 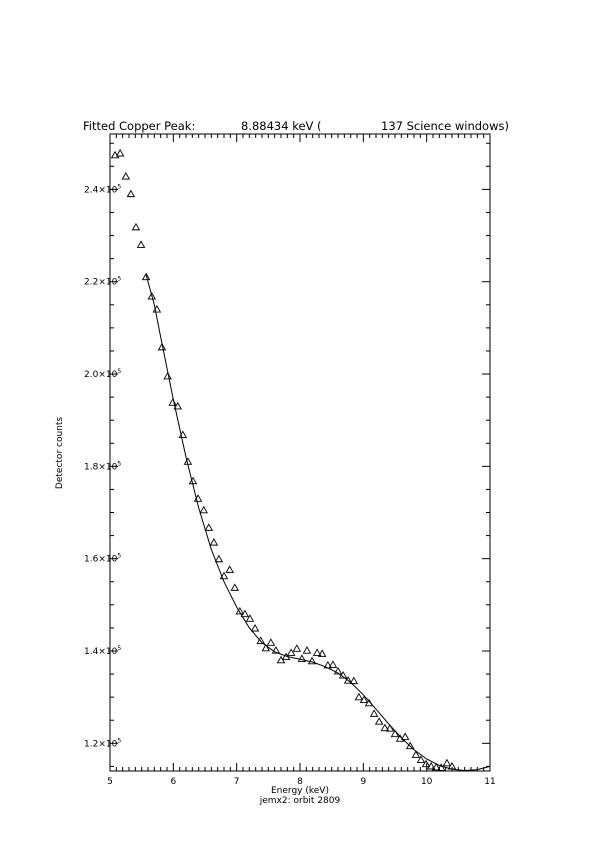 What do you see at coordinates (489, 782) in the screenshot?
I see `x-tick-label: 11` at bounding box center [489, 782].